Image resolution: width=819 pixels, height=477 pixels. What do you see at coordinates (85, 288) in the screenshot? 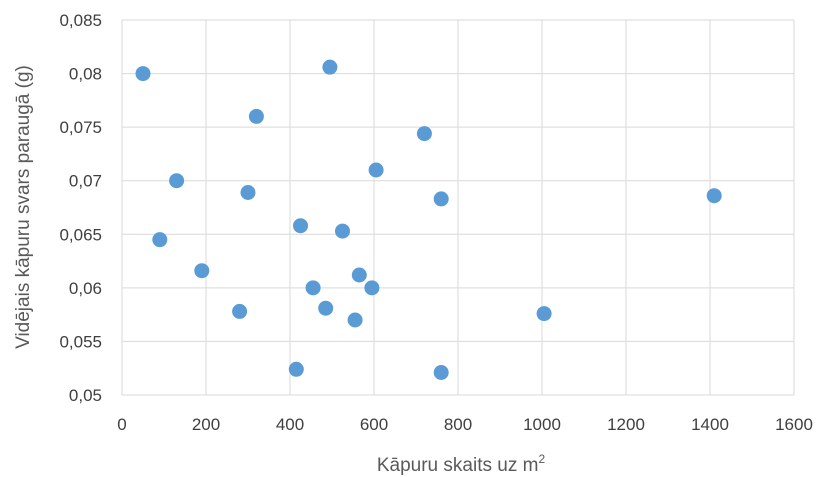
I see `y-tick-label: 0,06` at bounding box center [85, 288].